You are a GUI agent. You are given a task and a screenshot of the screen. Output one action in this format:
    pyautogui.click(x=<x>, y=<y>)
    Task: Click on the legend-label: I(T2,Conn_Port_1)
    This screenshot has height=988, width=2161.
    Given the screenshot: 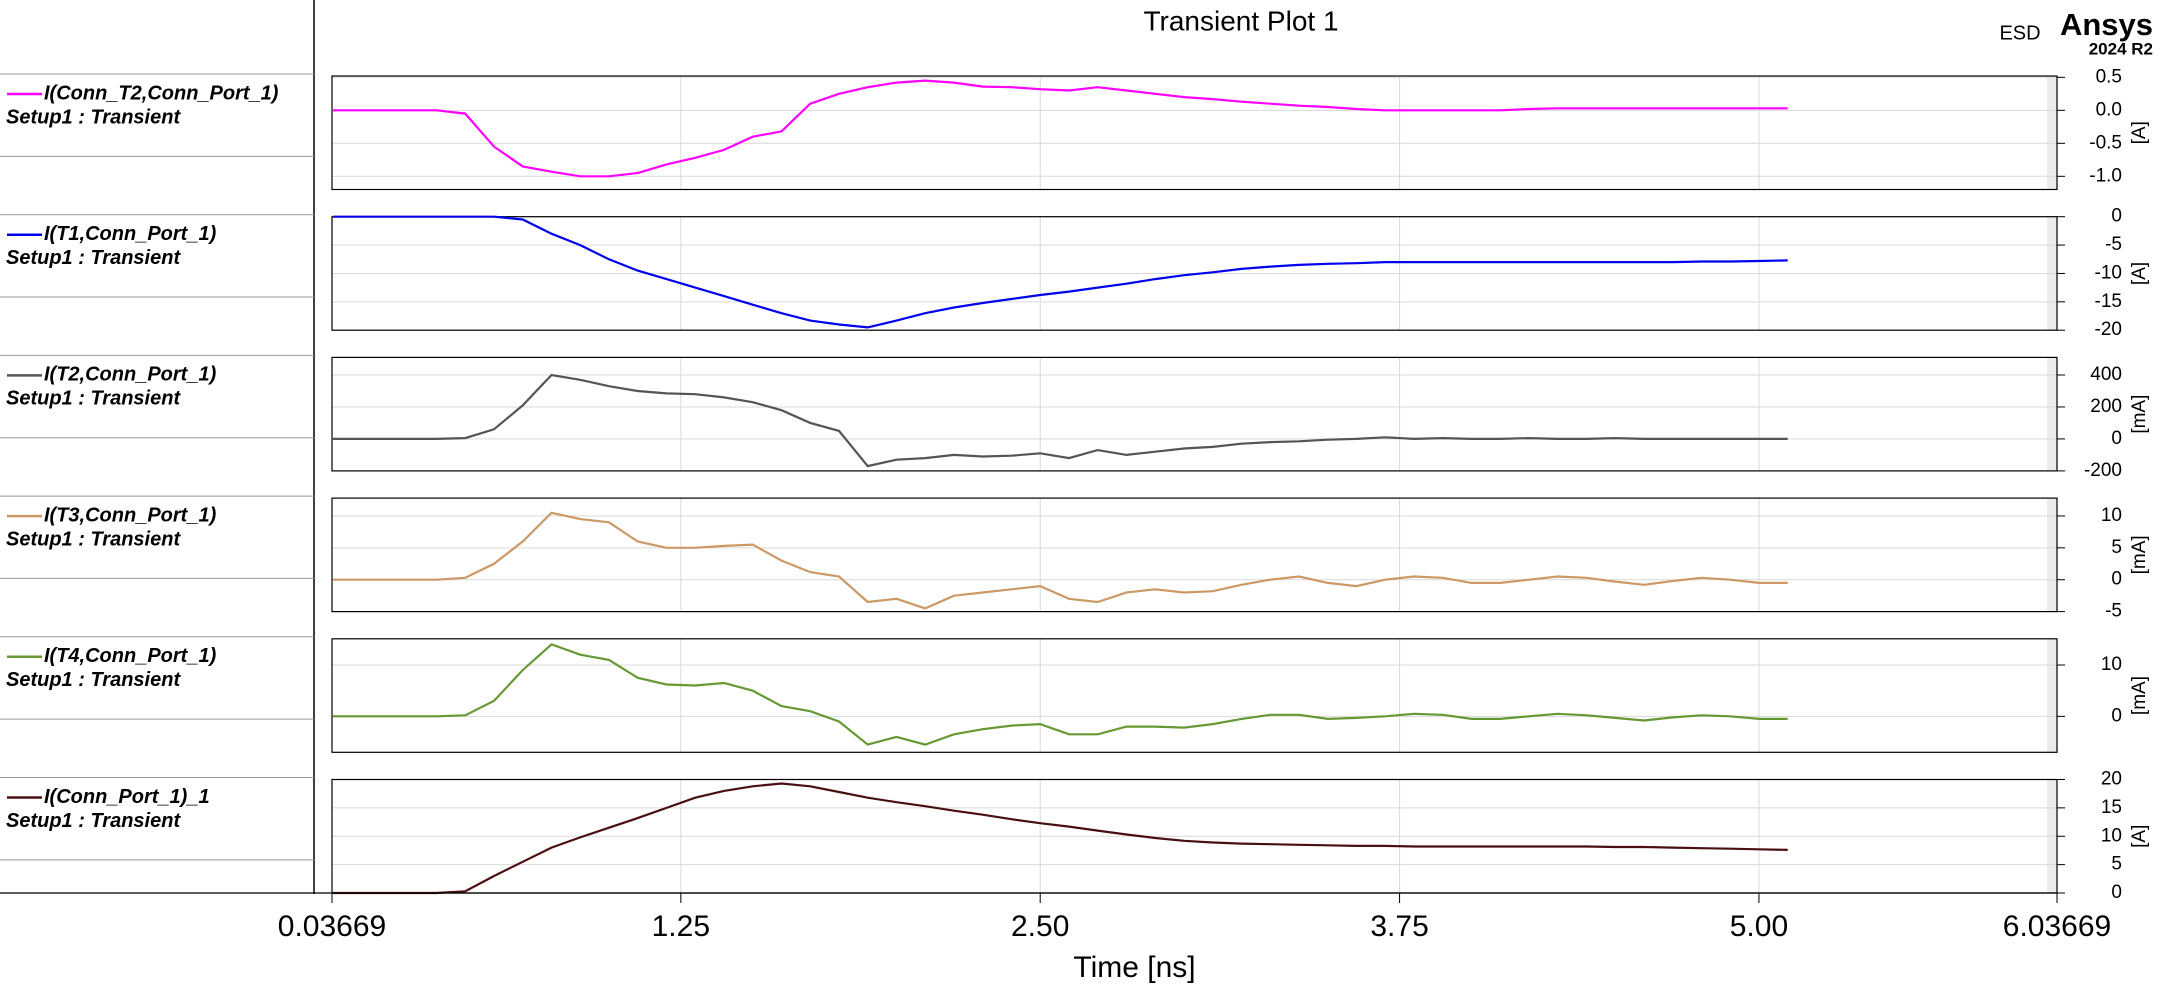 What is the action you would take?
    pyautogui.click(x=130, y=375)
    